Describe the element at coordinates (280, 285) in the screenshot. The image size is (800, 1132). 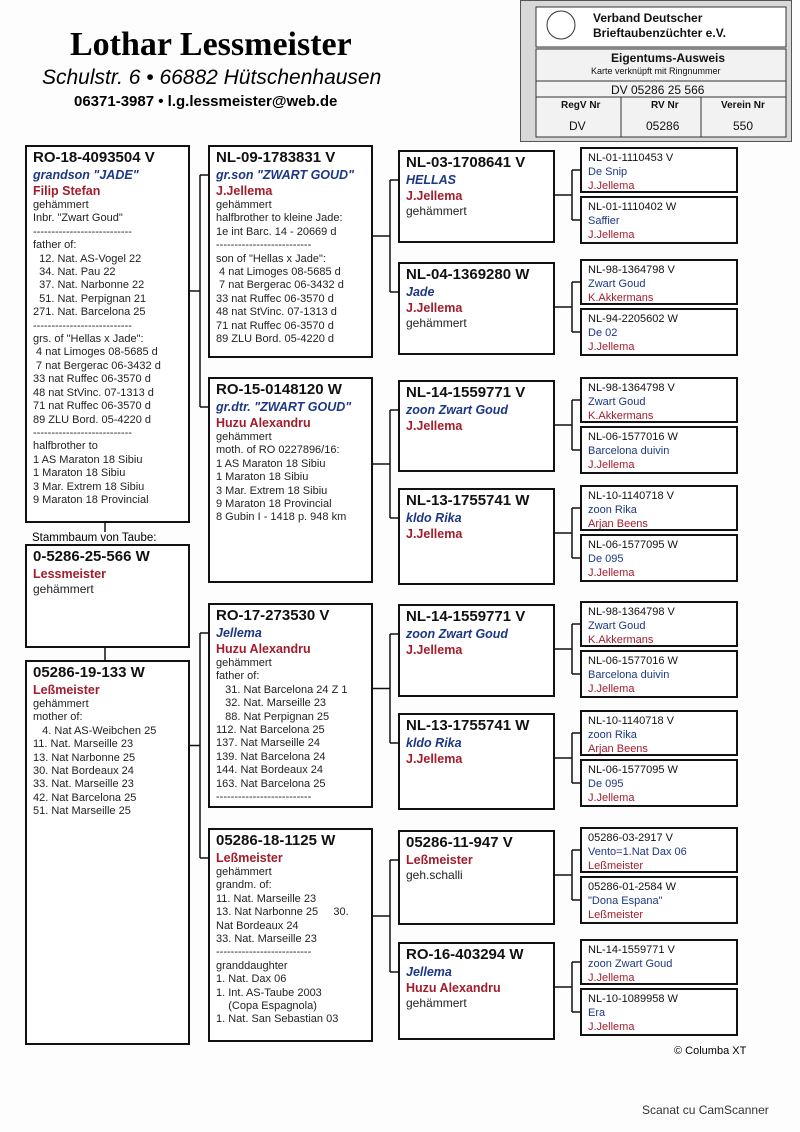
I see `note-line: 7 nat Bergerac 06-3432 d` at that location.